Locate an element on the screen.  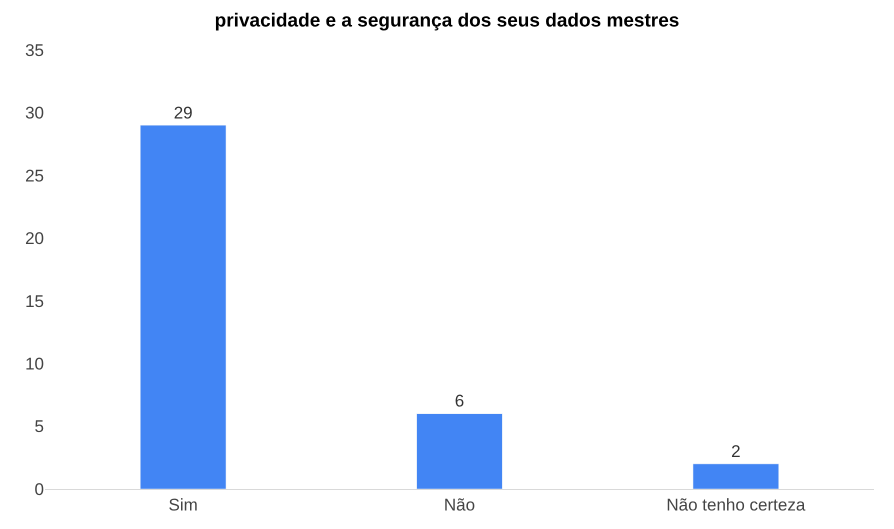
y-tick-label: 10 is located at coordinates (34, 364).